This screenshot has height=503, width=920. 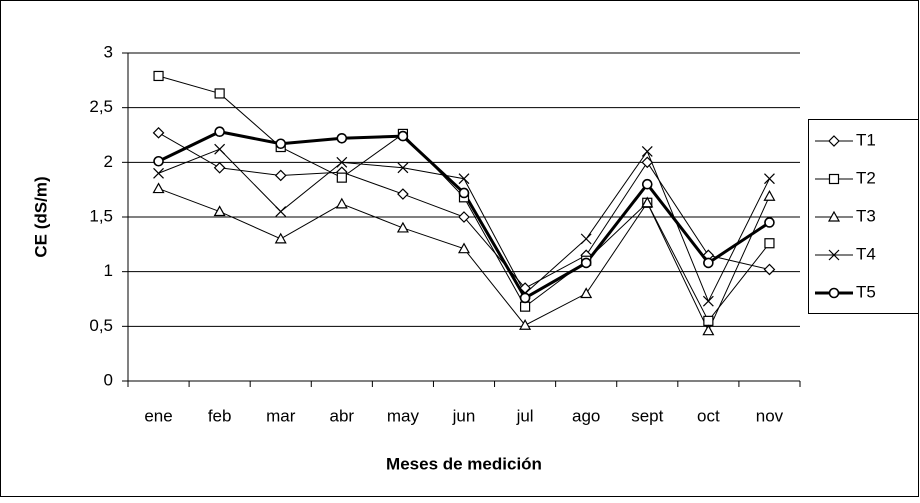 What do you see at coordinates (403, 415) in the screenshot?
I see `x-tick-label: may` at bounding box center [403, 415].